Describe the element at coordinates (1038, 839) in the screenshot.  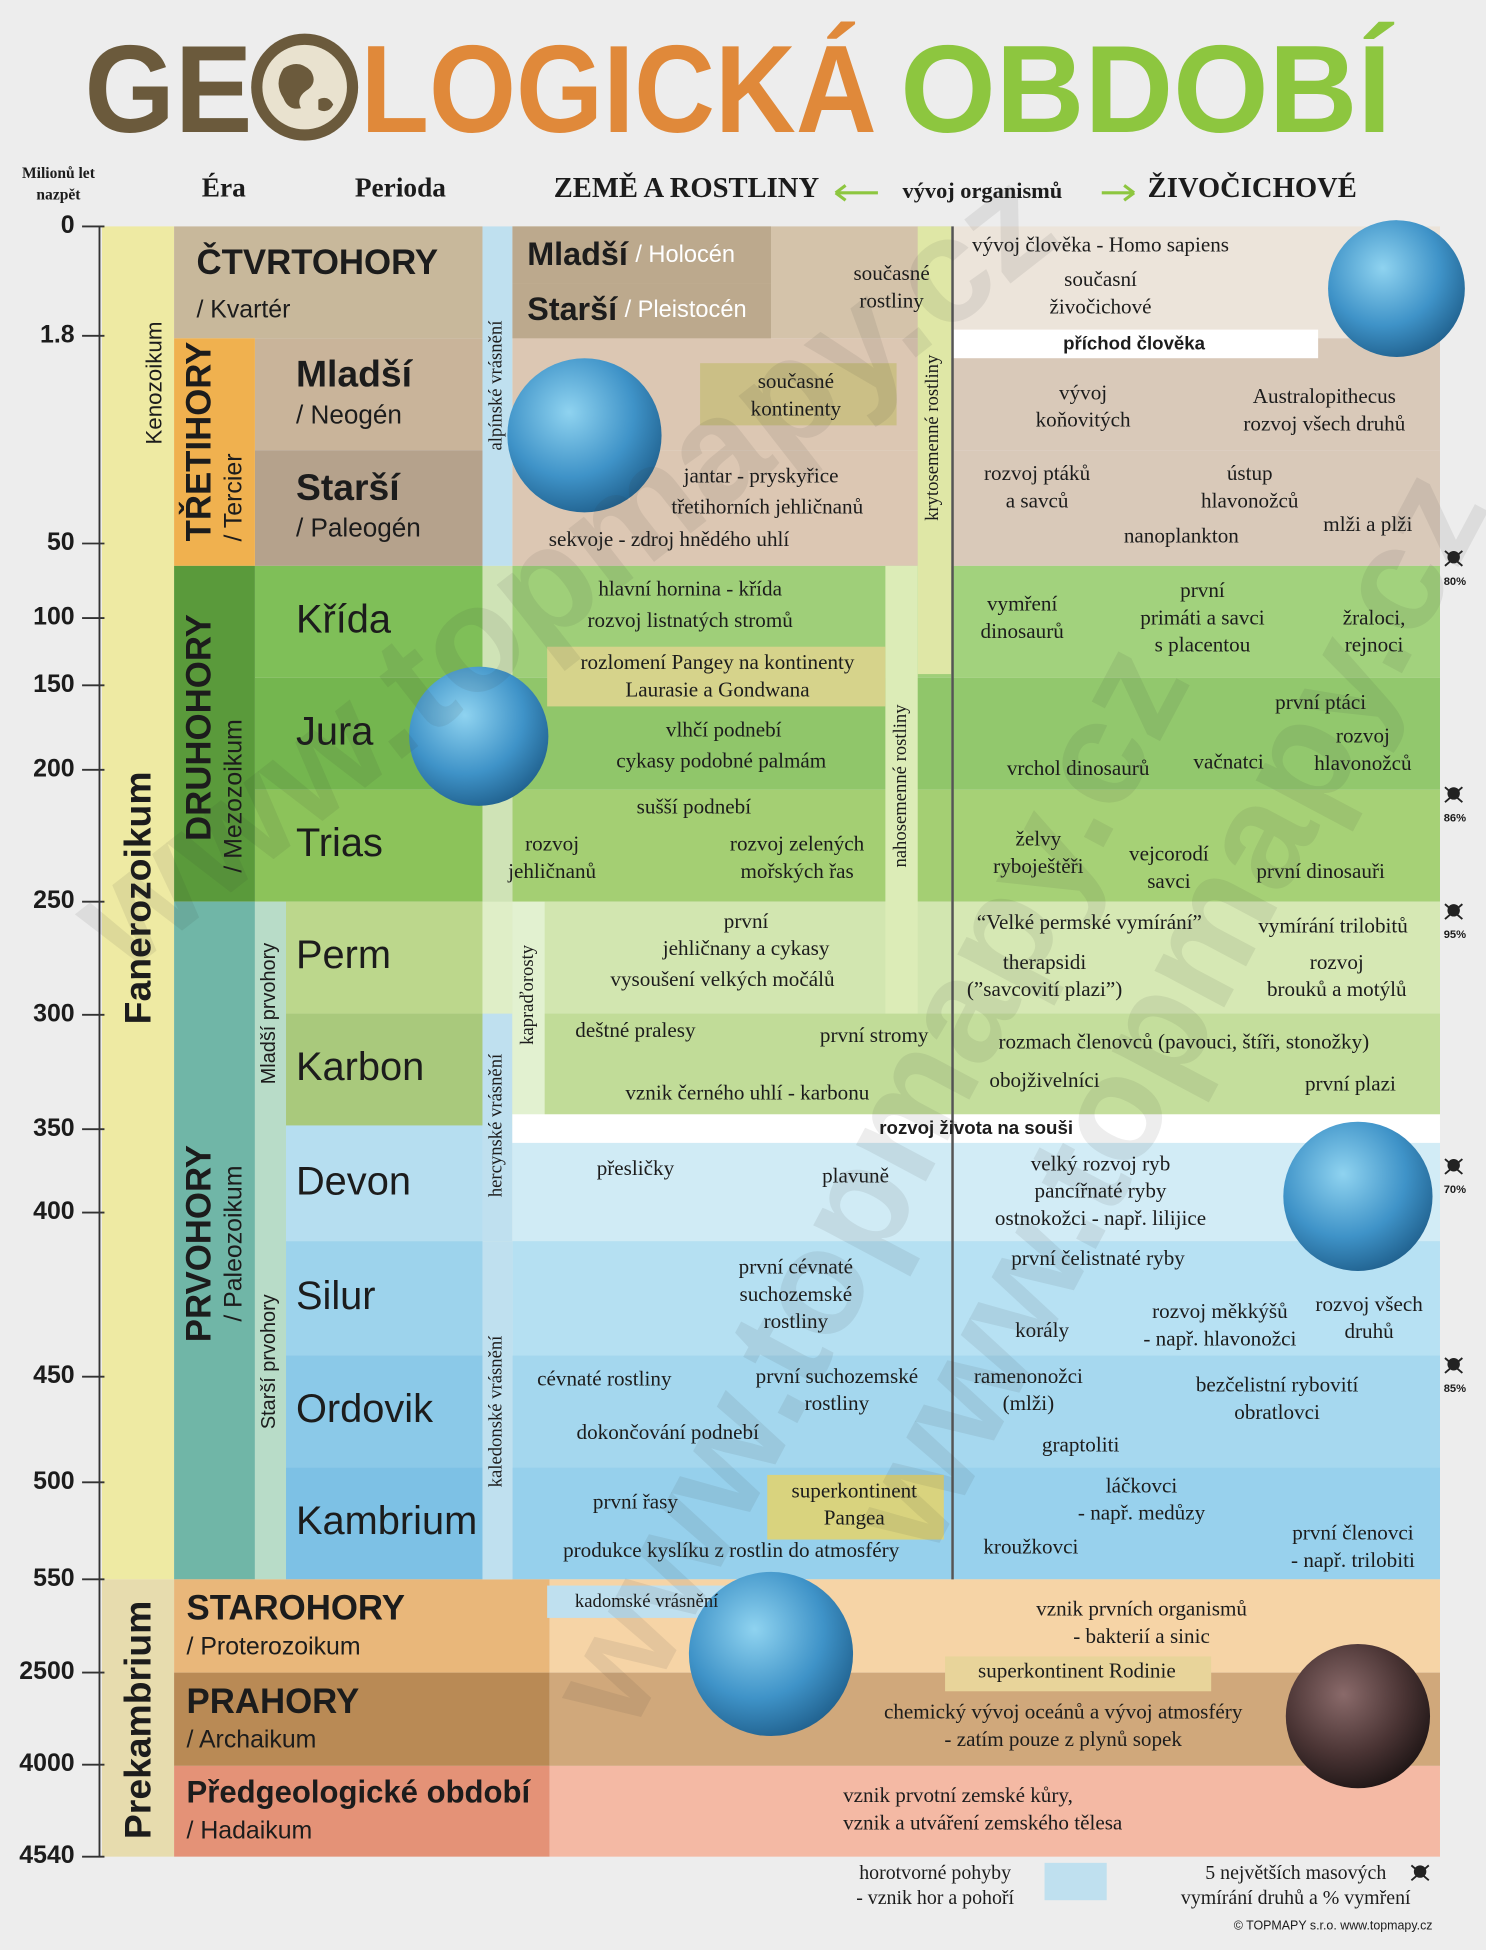
I see `note-line: želvy` at that location.